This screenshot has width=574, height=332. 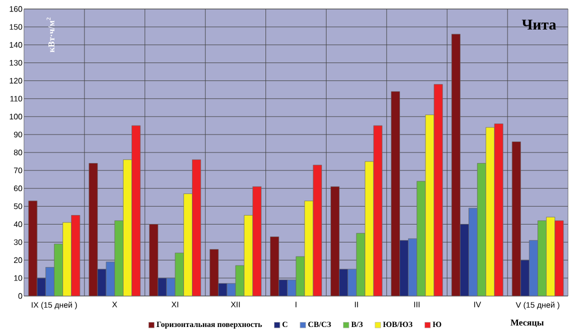 I want to click on x-axis-title: Месяцы, so click(x=527, y=323).